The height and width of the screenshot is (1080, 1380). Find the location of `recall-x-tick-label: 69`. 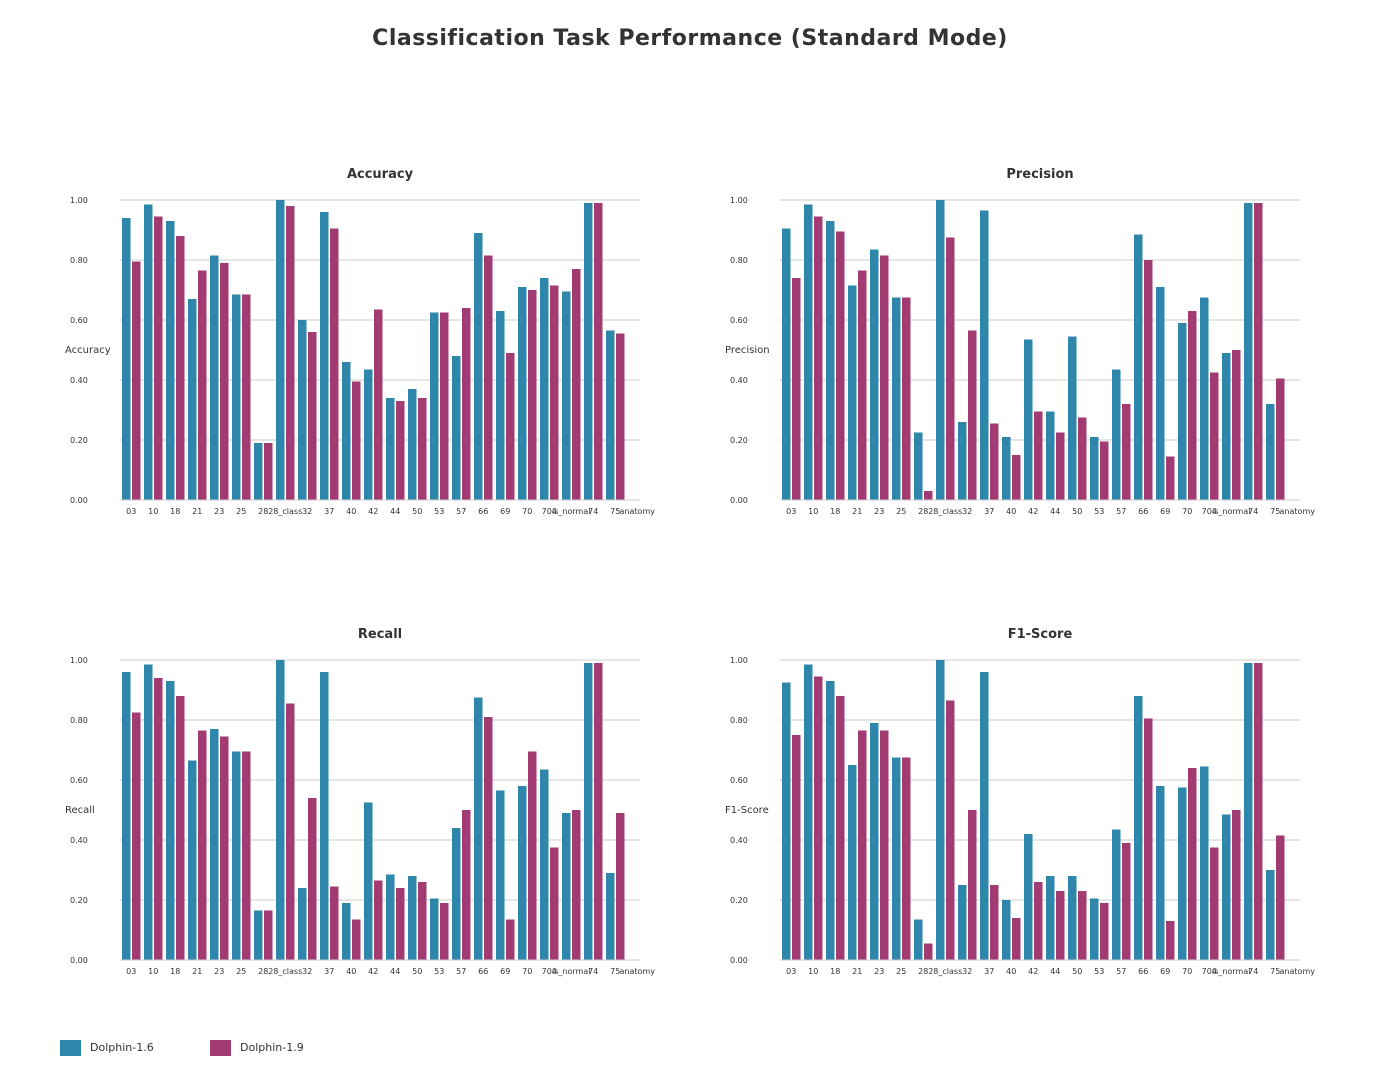

recall-x-tick-label: 69 is located at coordinates (505, 971).